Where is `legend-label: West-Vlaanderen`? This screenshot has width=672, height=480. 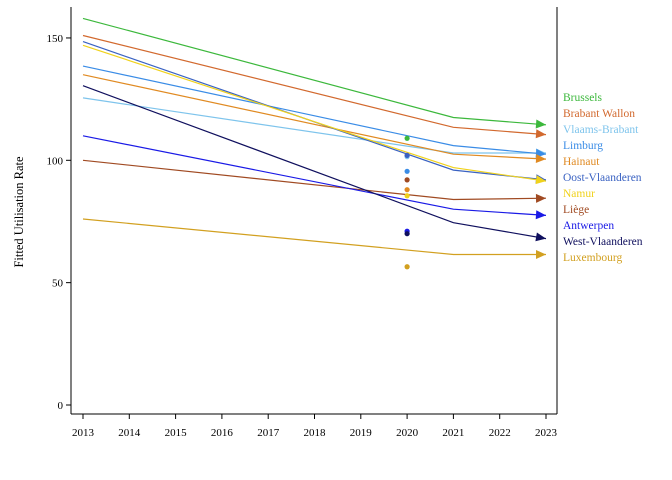
legend-label: West-Vlaanderen is located at coordinates (603, 242).